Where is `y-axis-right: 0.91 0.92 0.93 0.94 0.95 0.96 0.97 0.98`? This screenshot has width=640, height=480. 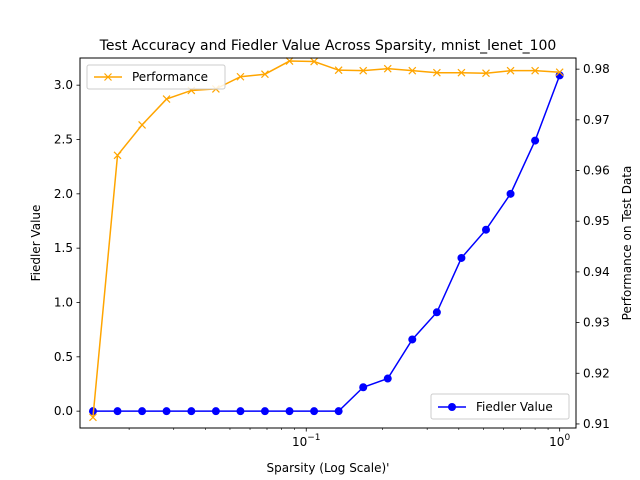
y-axis-right: 0.91 0.92 0.93 0.94 0.95 0.96 0.97 0.98 is located at coordinates (593, 246).